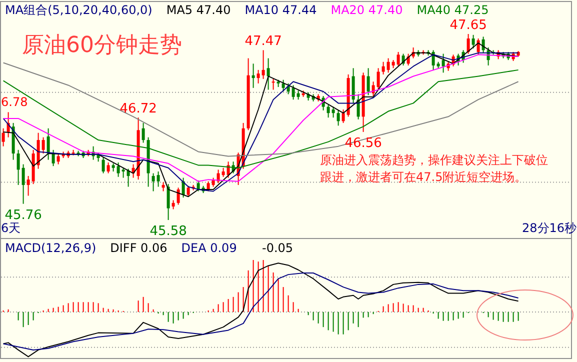 This screenshot has width=577, height=362. Describe the element at coordinates (78, 10) in the screenshot. I see `legend-title: MA组合(5,10,20,40,60,0)` at that location.